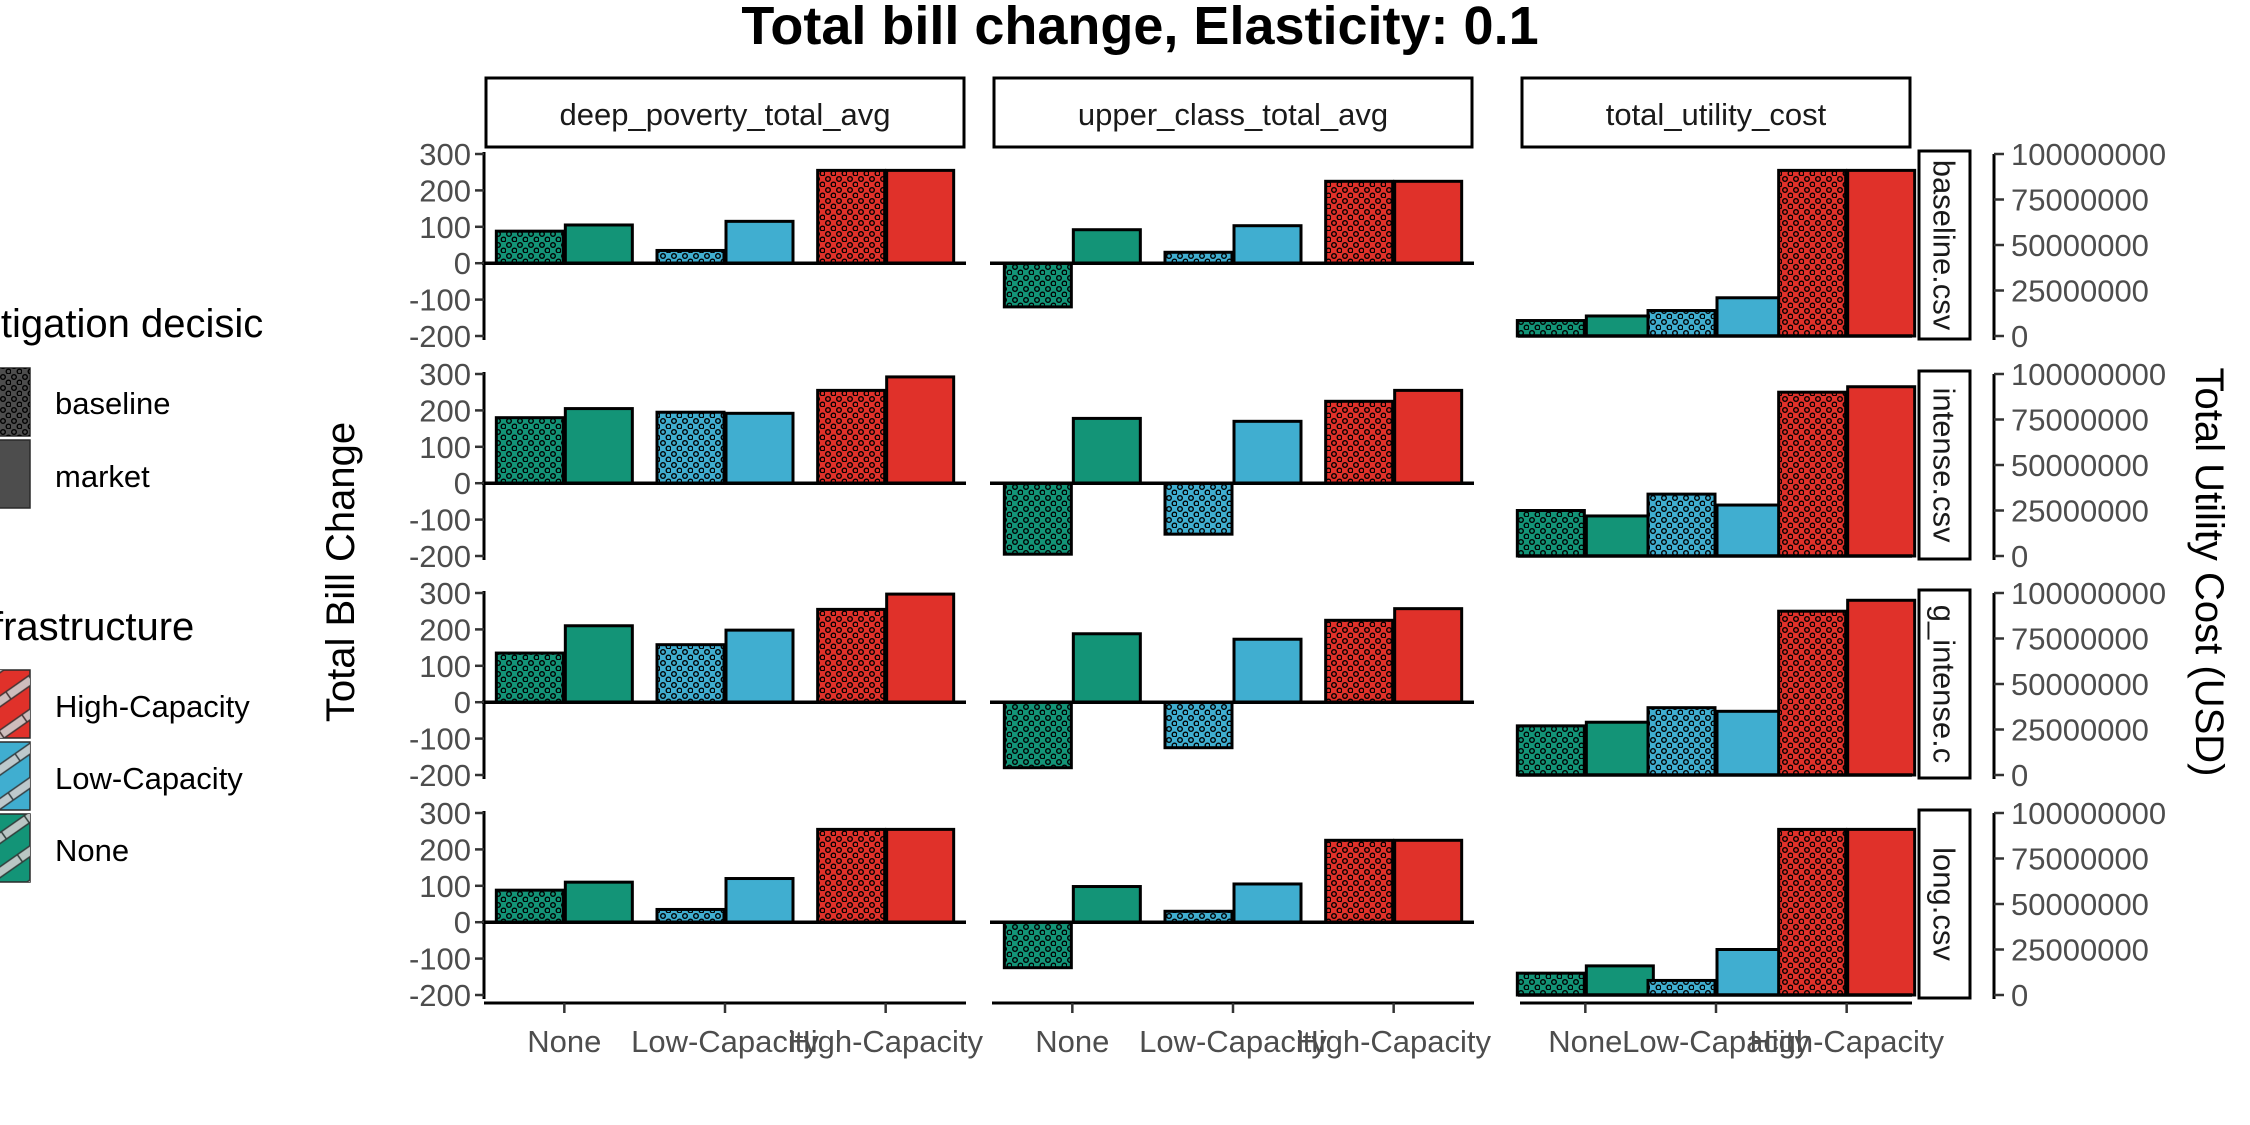  Describe the element at coordinates (112, 403) in the screenshot. I see `legend-label-baseline: baseline` at that location.